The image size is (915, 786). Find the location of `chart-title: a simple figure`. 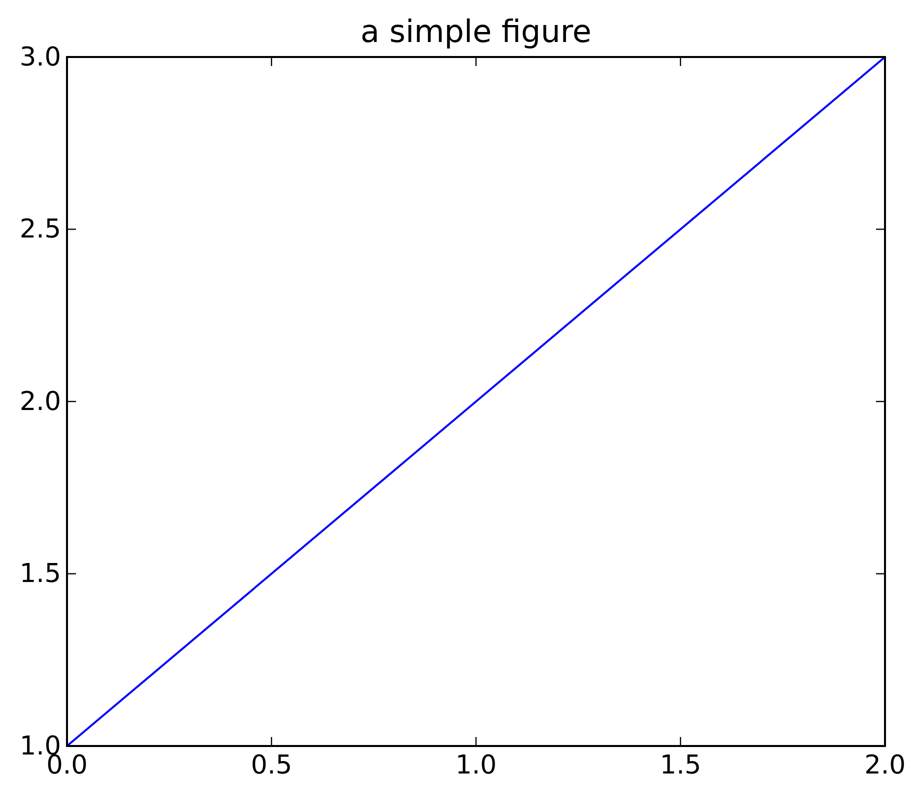

chart-title: a simple figure is located at coordinates (476, 32).